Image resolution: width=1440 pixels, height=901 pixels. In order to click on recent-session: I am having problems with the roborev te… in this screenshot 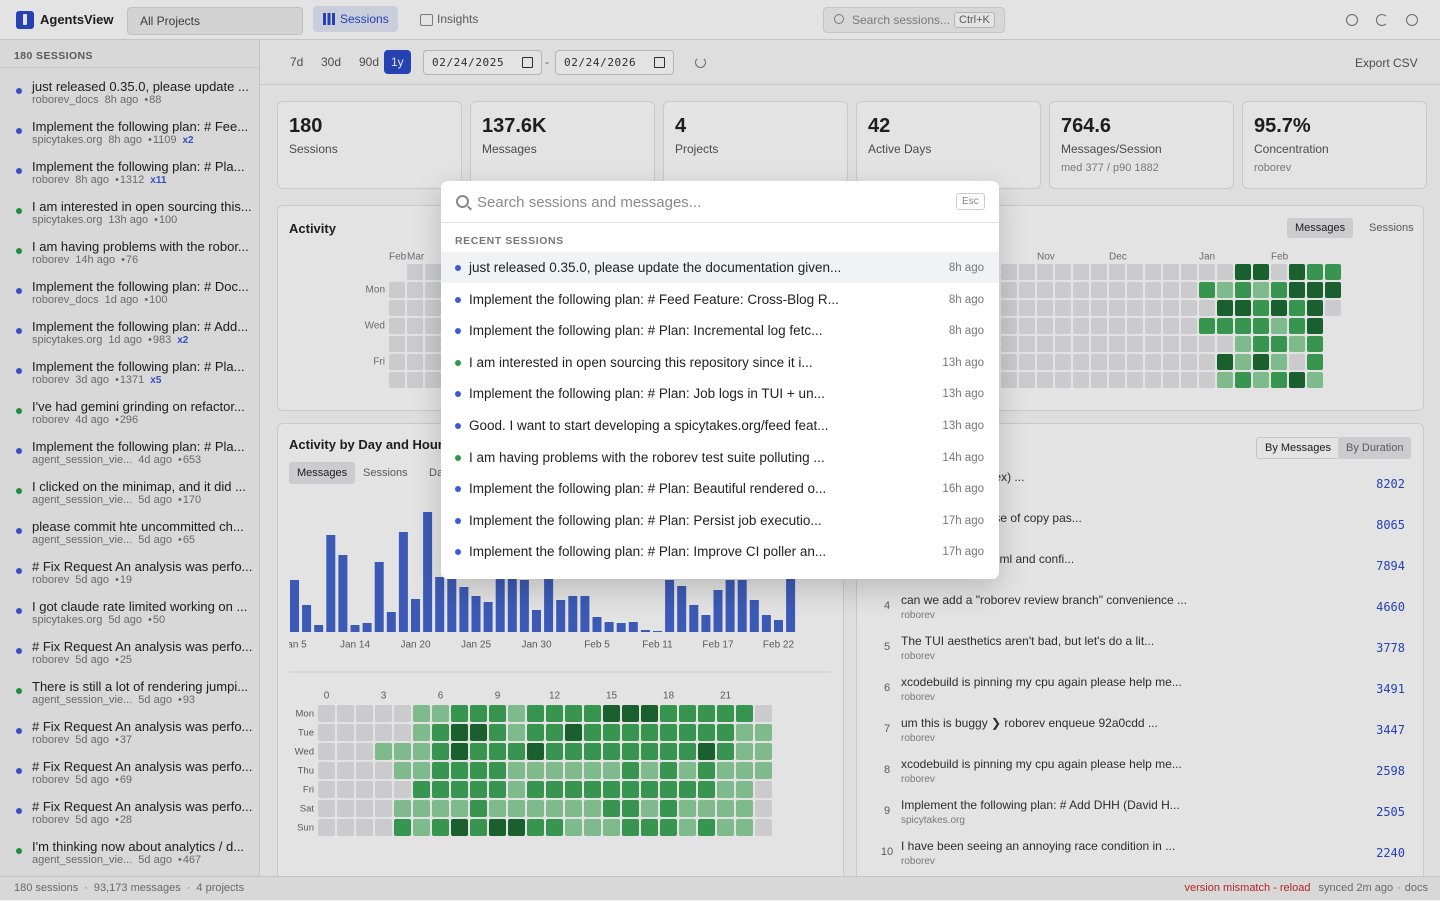, I will do `click(720, 457)`.